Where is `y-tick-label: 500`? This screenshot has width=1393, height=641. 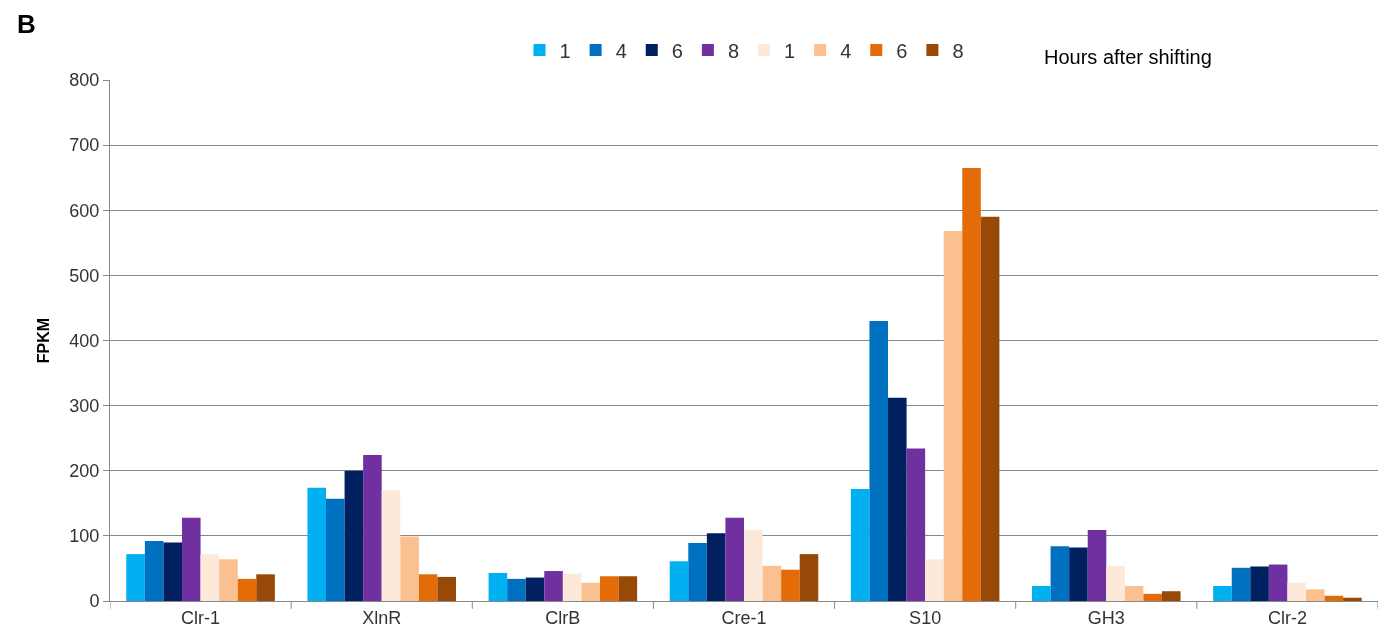
y-tick-label: 500 is located at coordinates (84, 275).